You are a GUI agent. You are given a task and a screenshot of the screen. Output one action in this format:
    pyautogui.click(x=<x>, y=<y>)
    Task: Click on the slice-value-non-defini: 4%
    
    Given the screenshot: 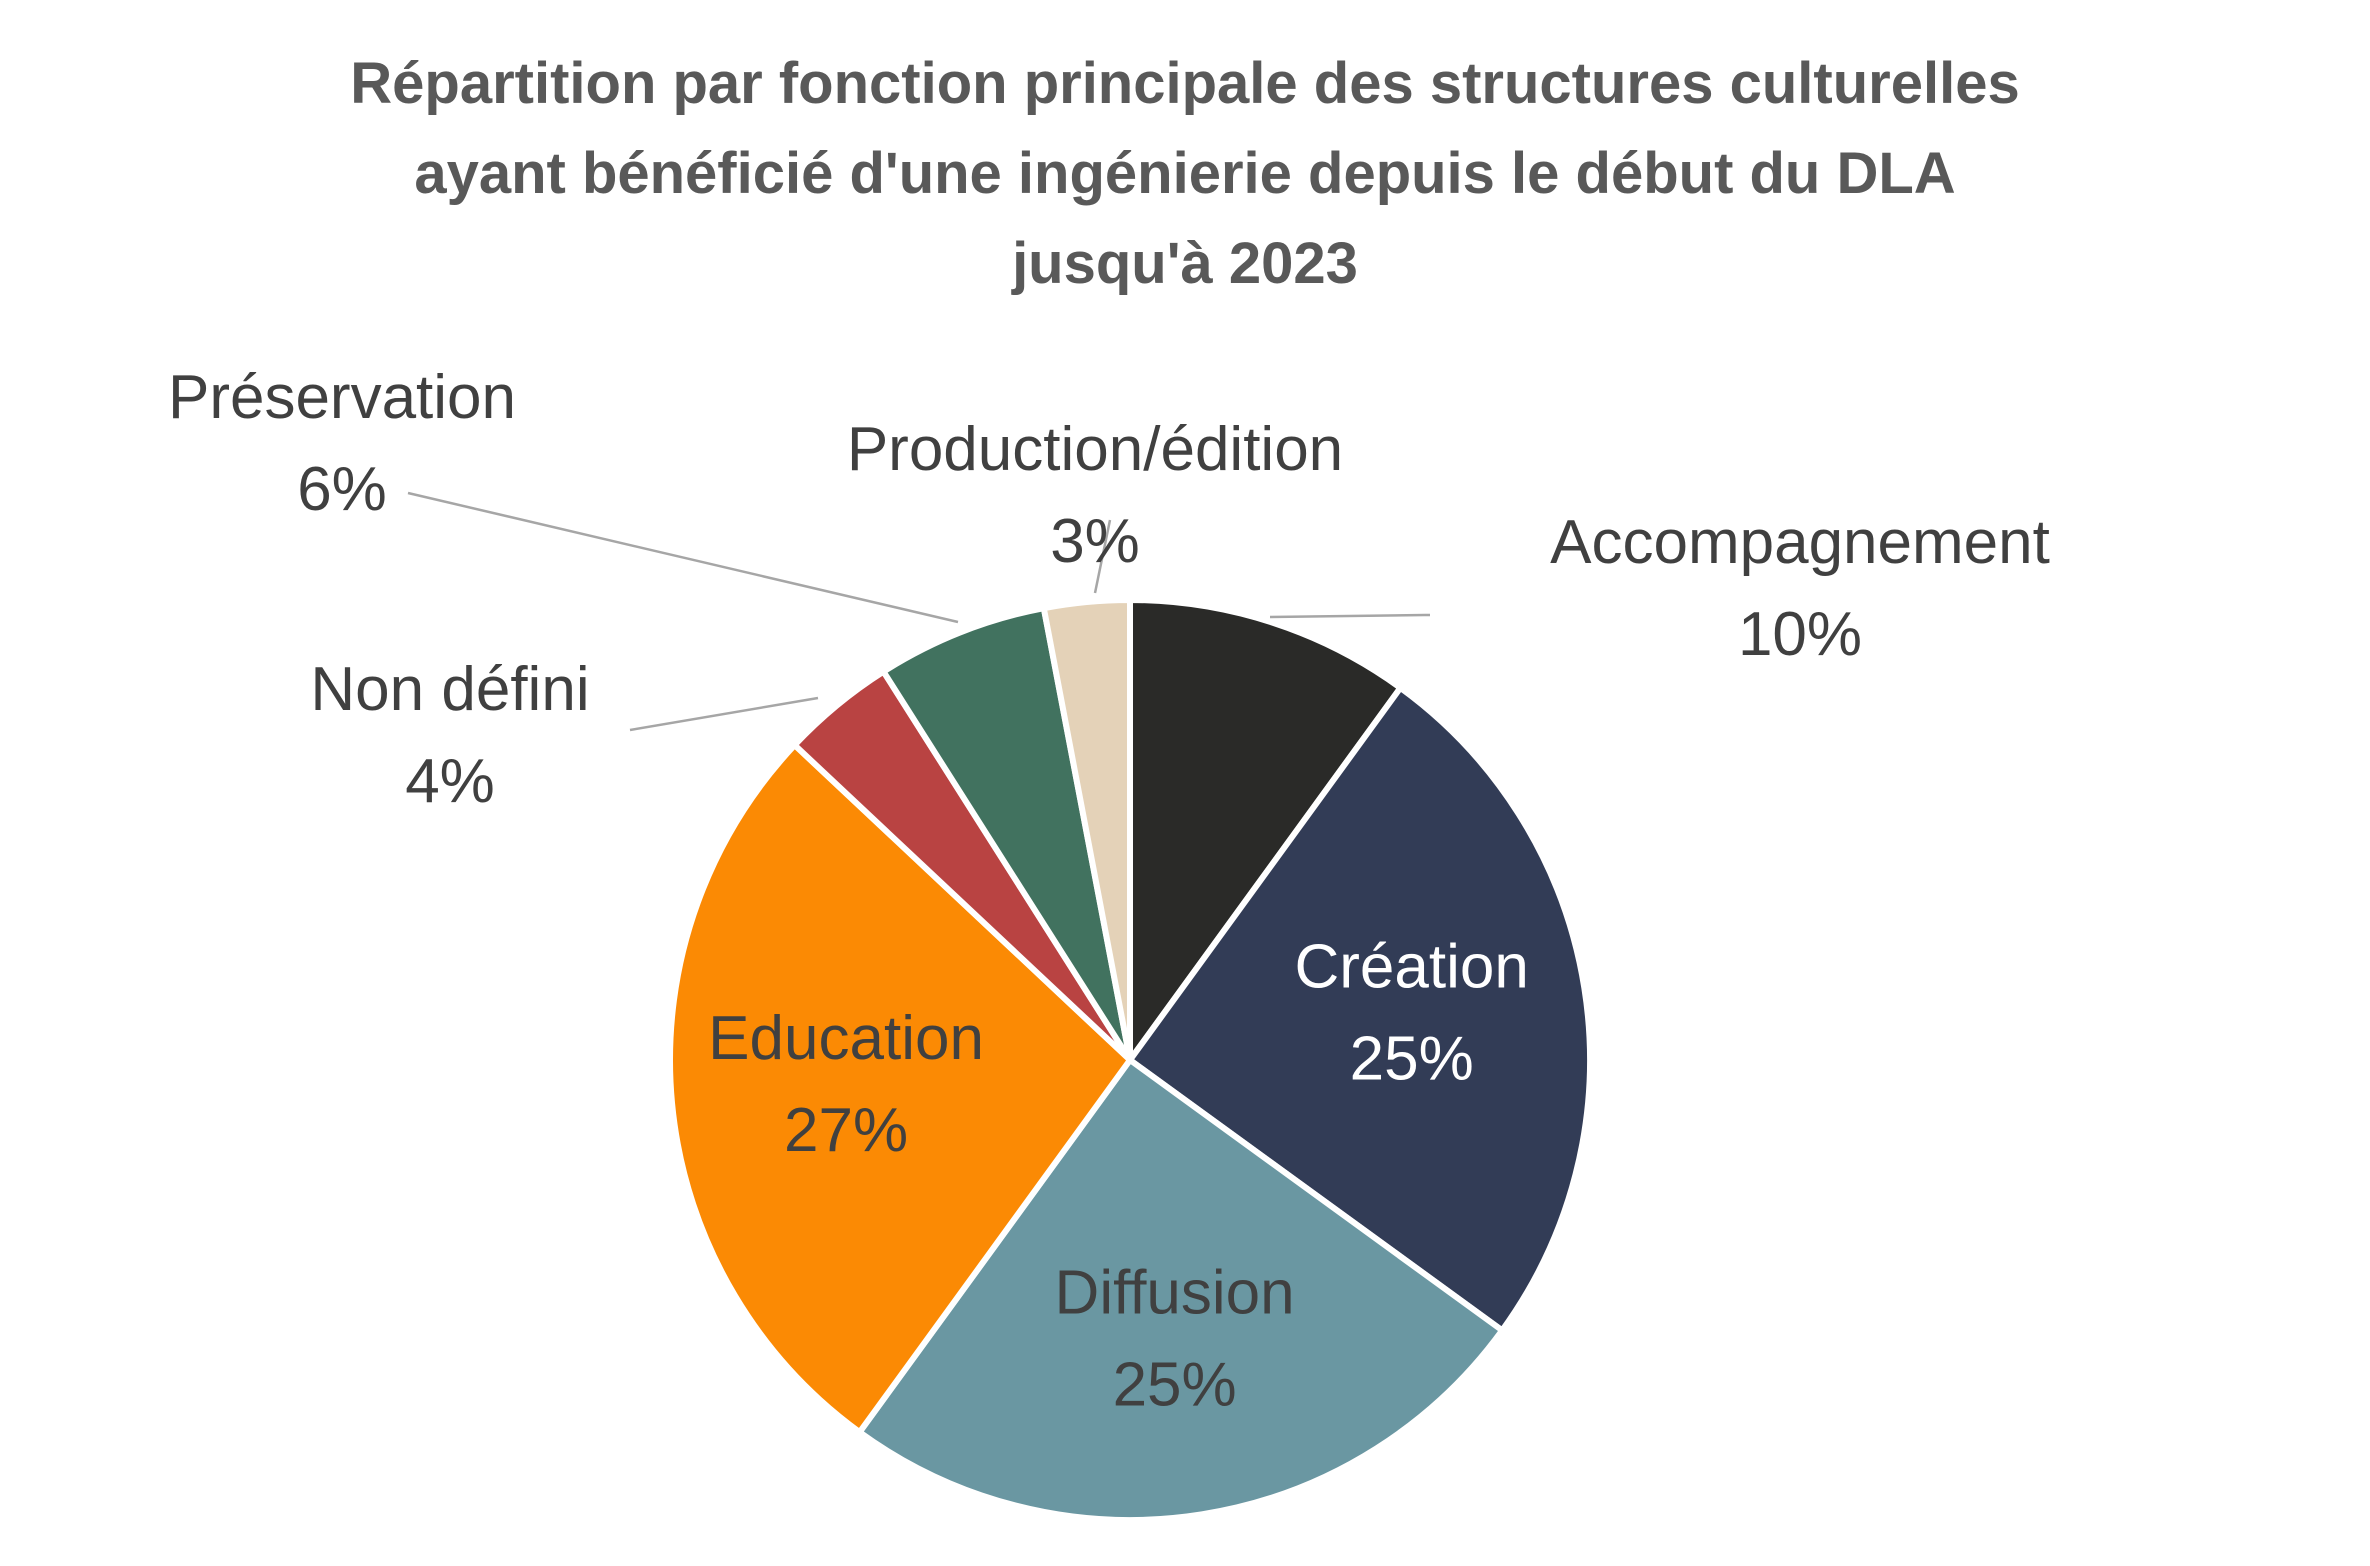 What is the action you would take?
    pyautogui.click(x=450, y=781)
    